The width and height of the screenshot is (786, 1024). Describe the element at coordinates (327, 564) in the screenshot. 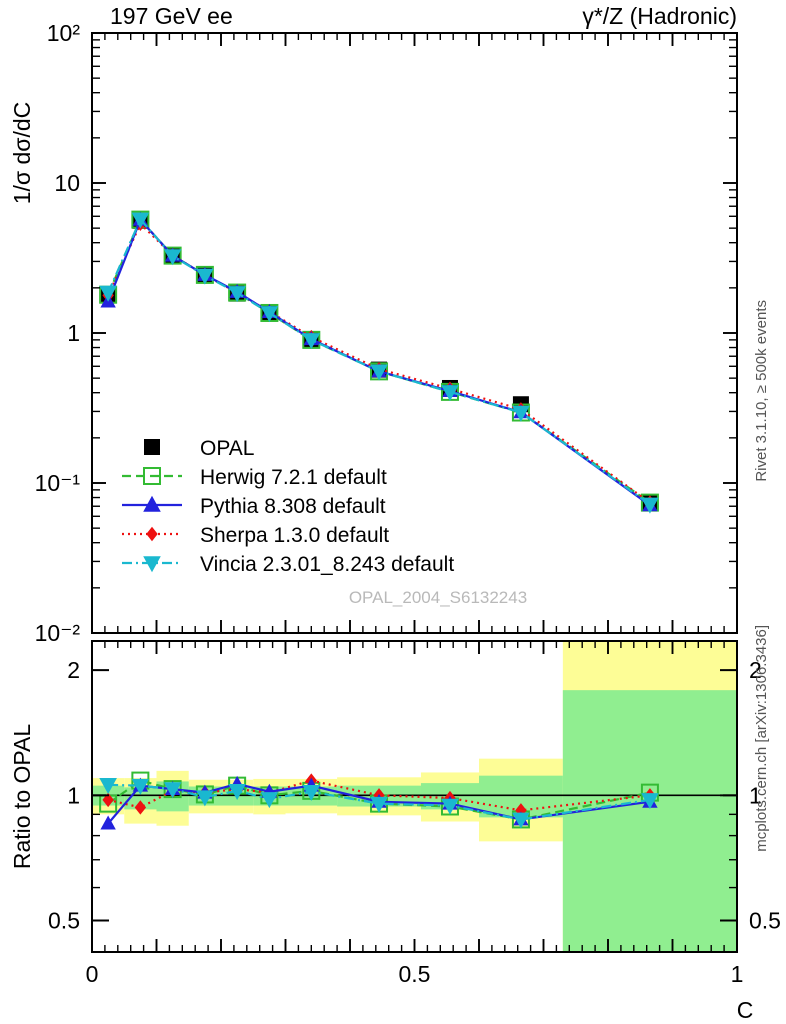

I see `legend-label-vincia: Vincia 2.3.01_8.243 default` at that location.